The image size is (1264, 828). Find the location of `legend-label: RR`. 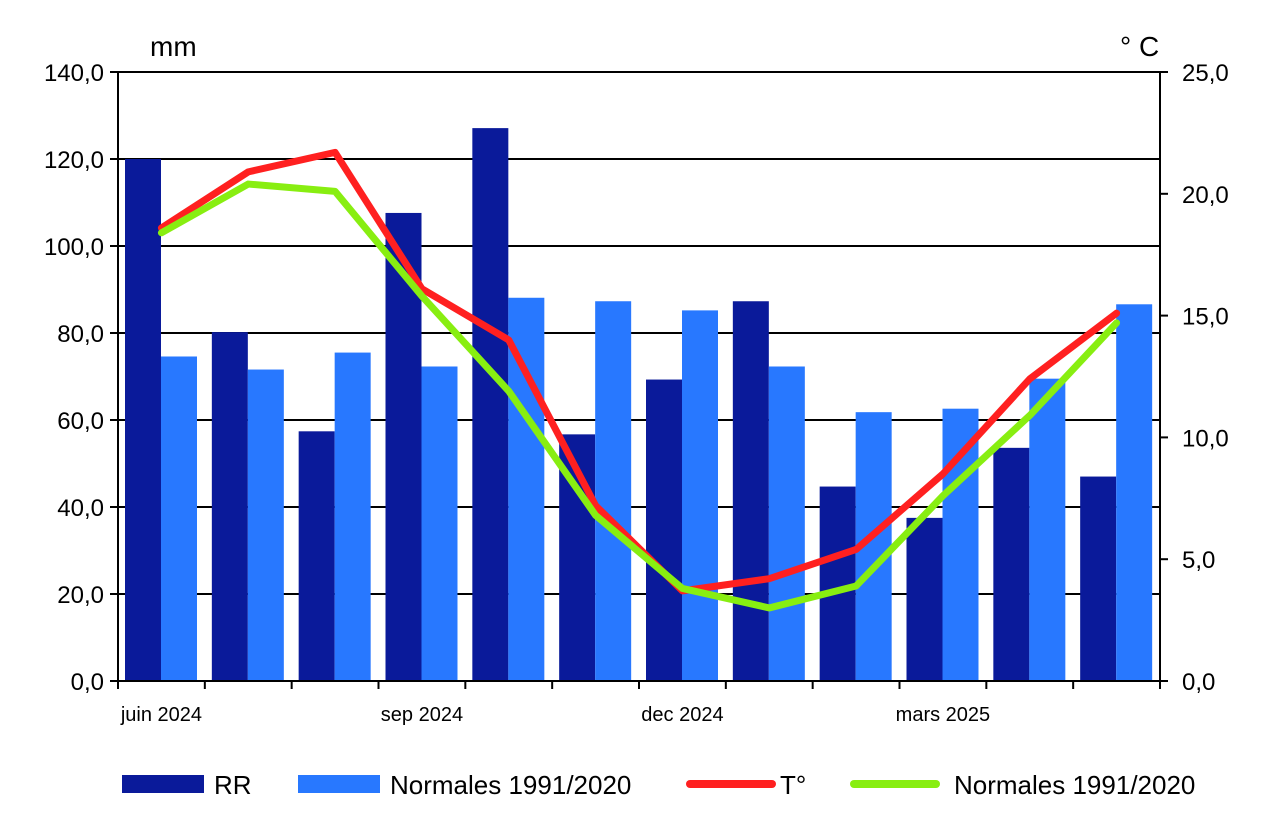

legend-label: RR is located at coordinates (233, 785).